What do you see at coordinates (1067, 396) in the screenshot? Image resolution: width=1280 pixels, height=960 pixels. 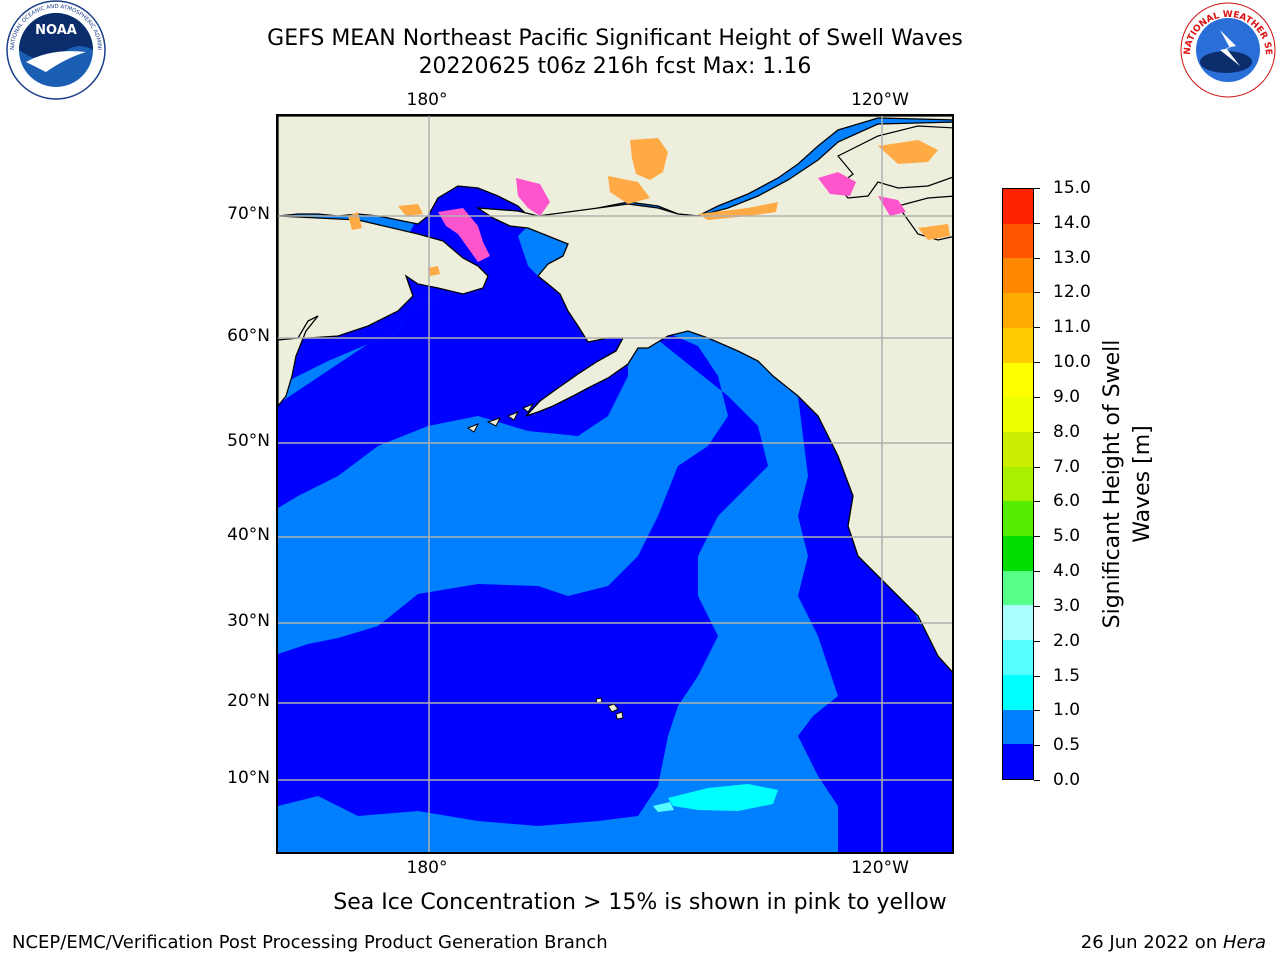 I see `colorbar-tick-label-11: 9.0` at bounding box center [1067, 396].